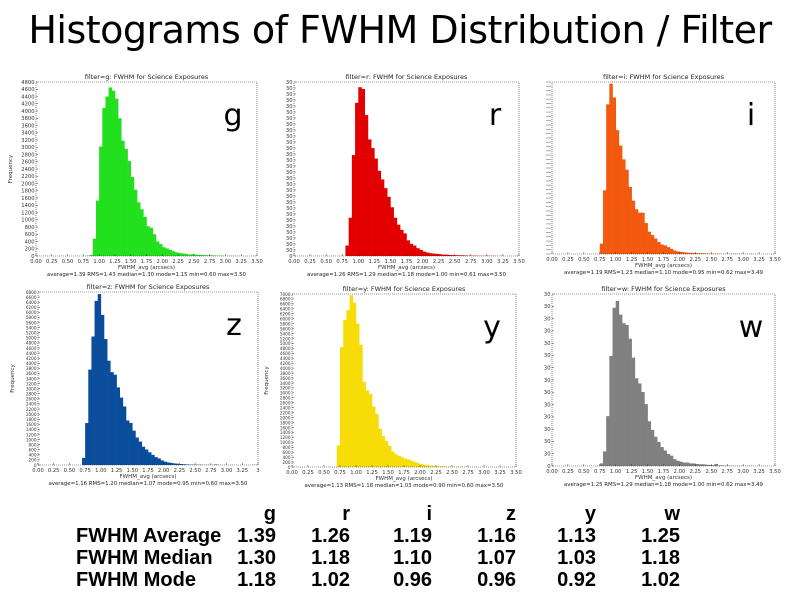 The width and height of the screenshot is (800, 600). What do you see at coordinates (27, 192) in the screenshot?
I see `y-tick-label: 1800` at bounding box center [27, 192].